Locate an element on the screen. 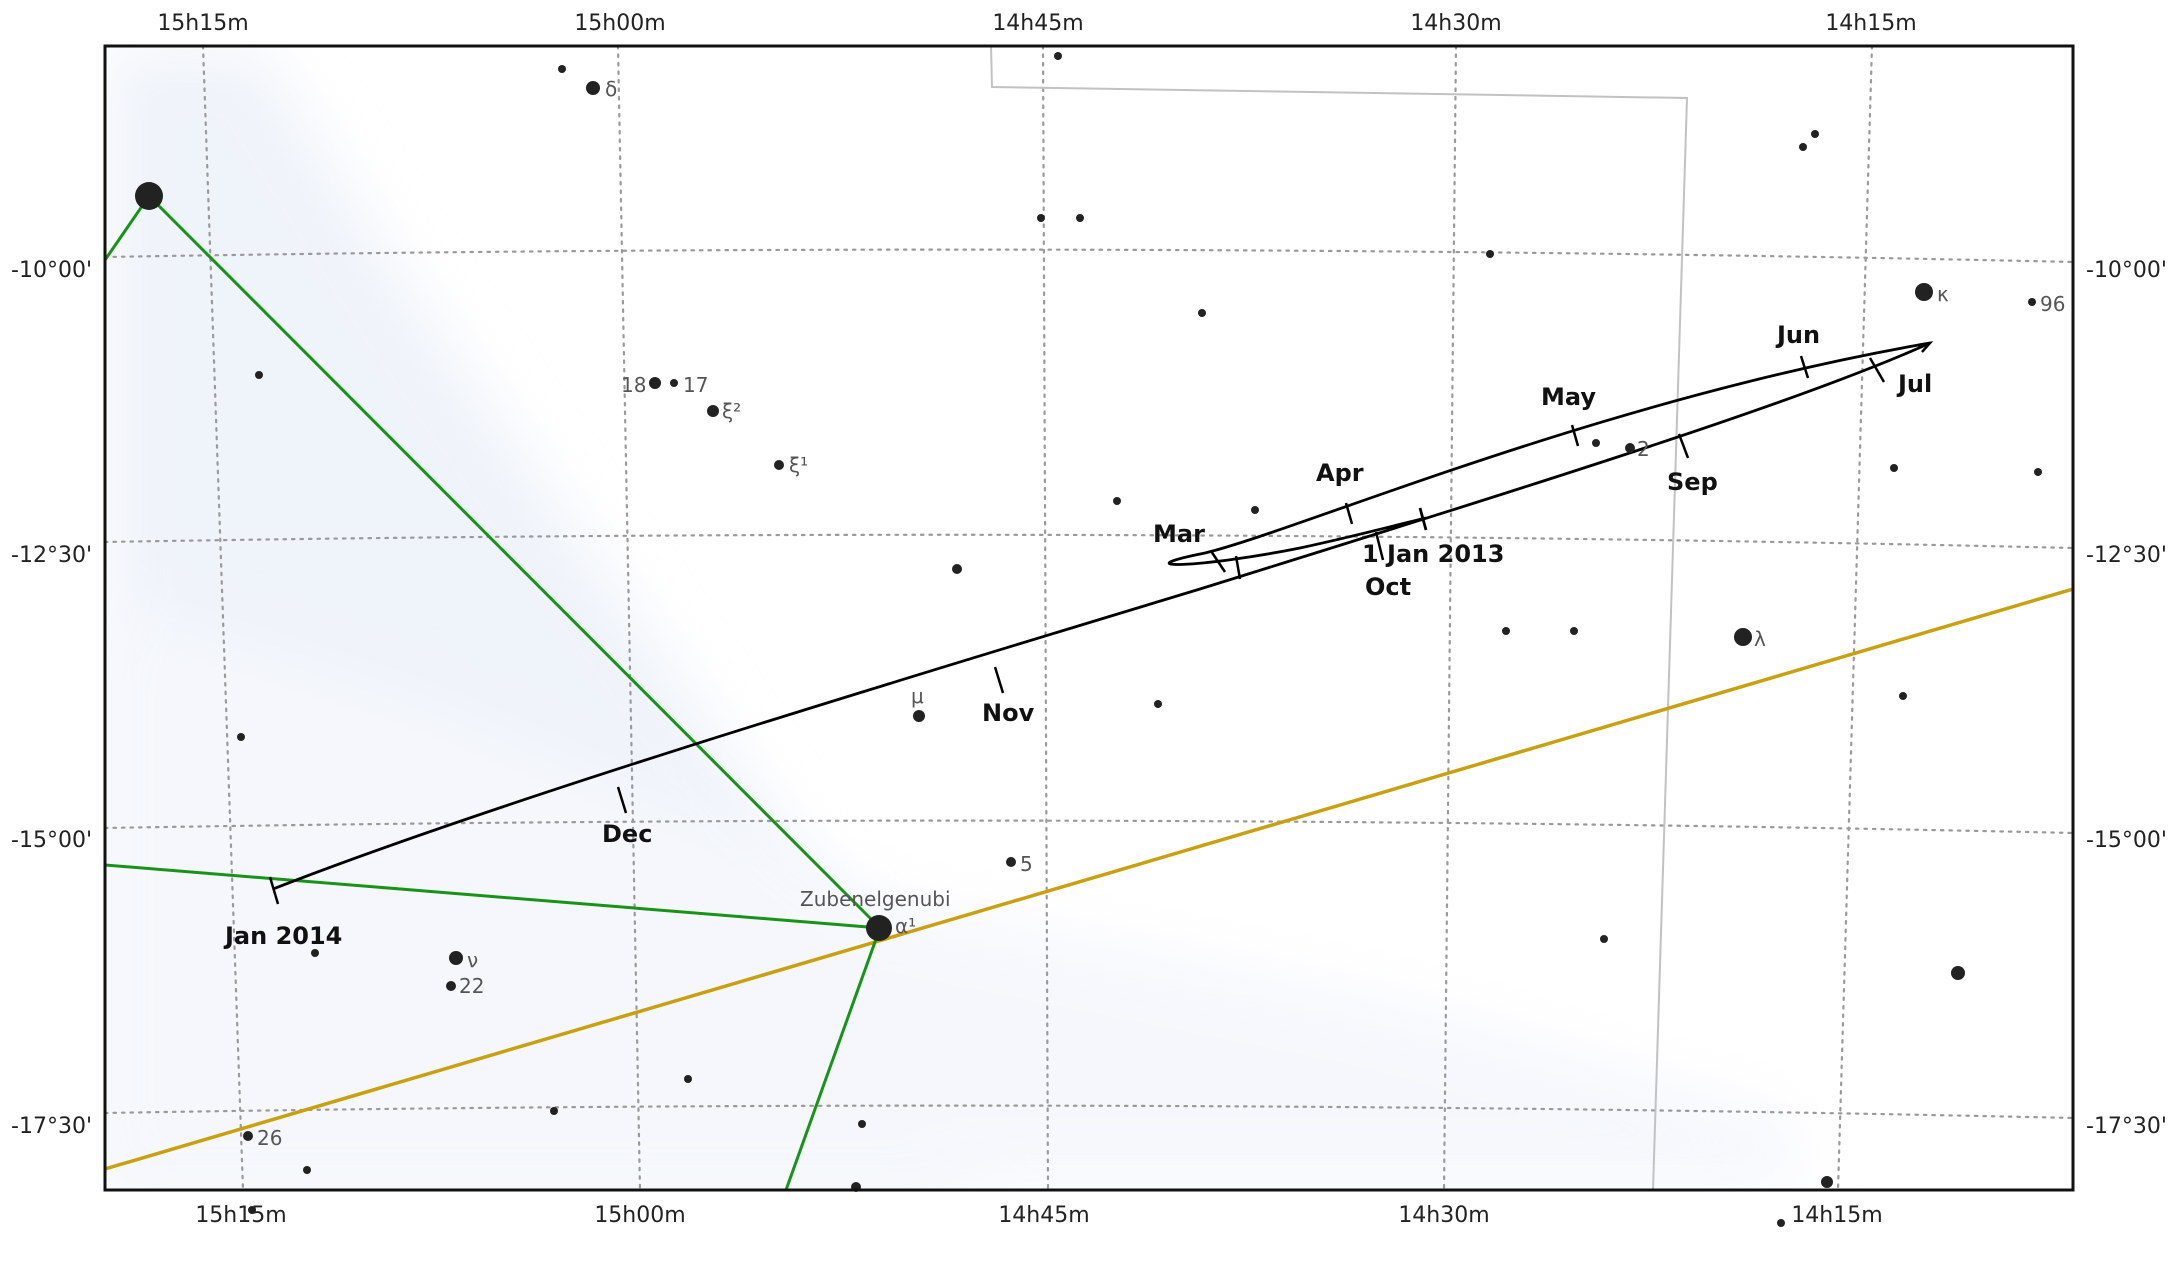  dec-label-left: -17°30' is located at coordinates (51, 1126).